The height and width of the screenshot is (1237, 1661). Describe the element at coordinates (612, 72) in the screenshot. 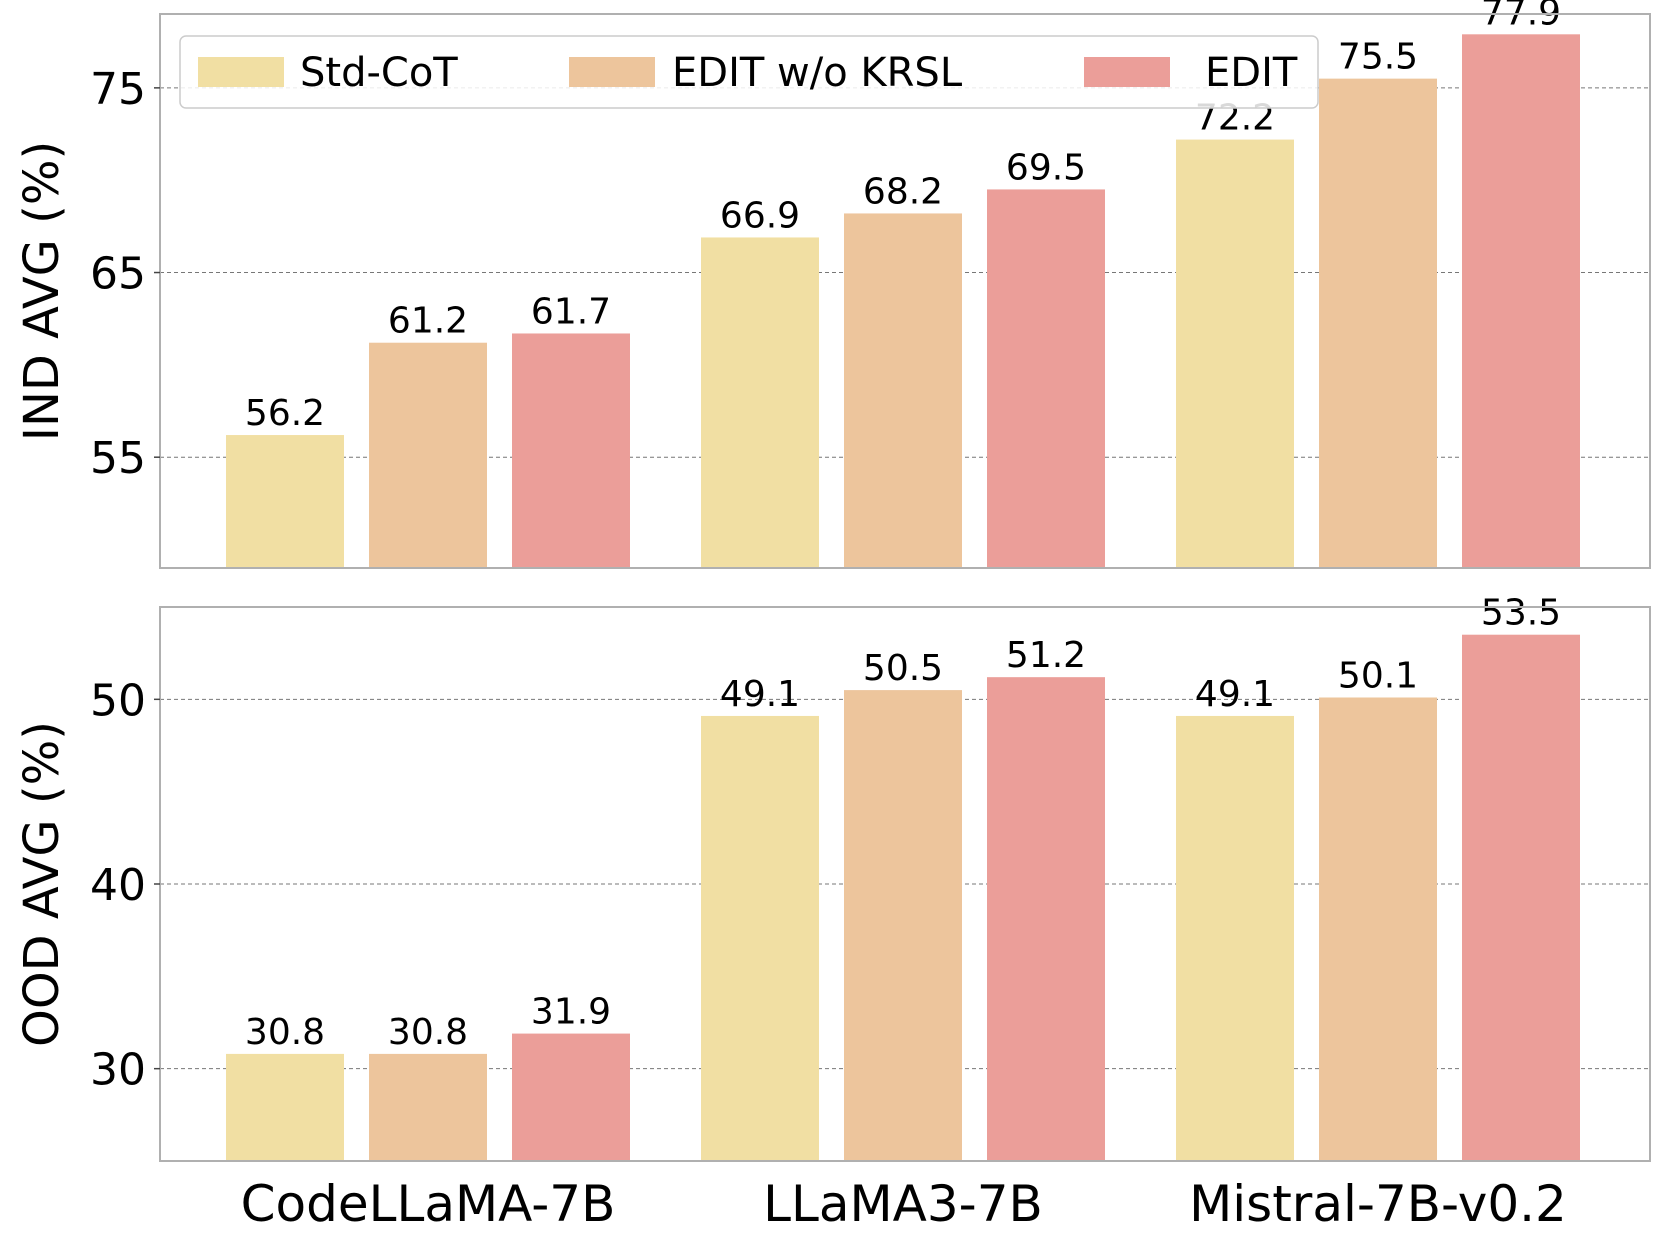

I see `legend-swatch-edit-w-o-krsl` at that location.